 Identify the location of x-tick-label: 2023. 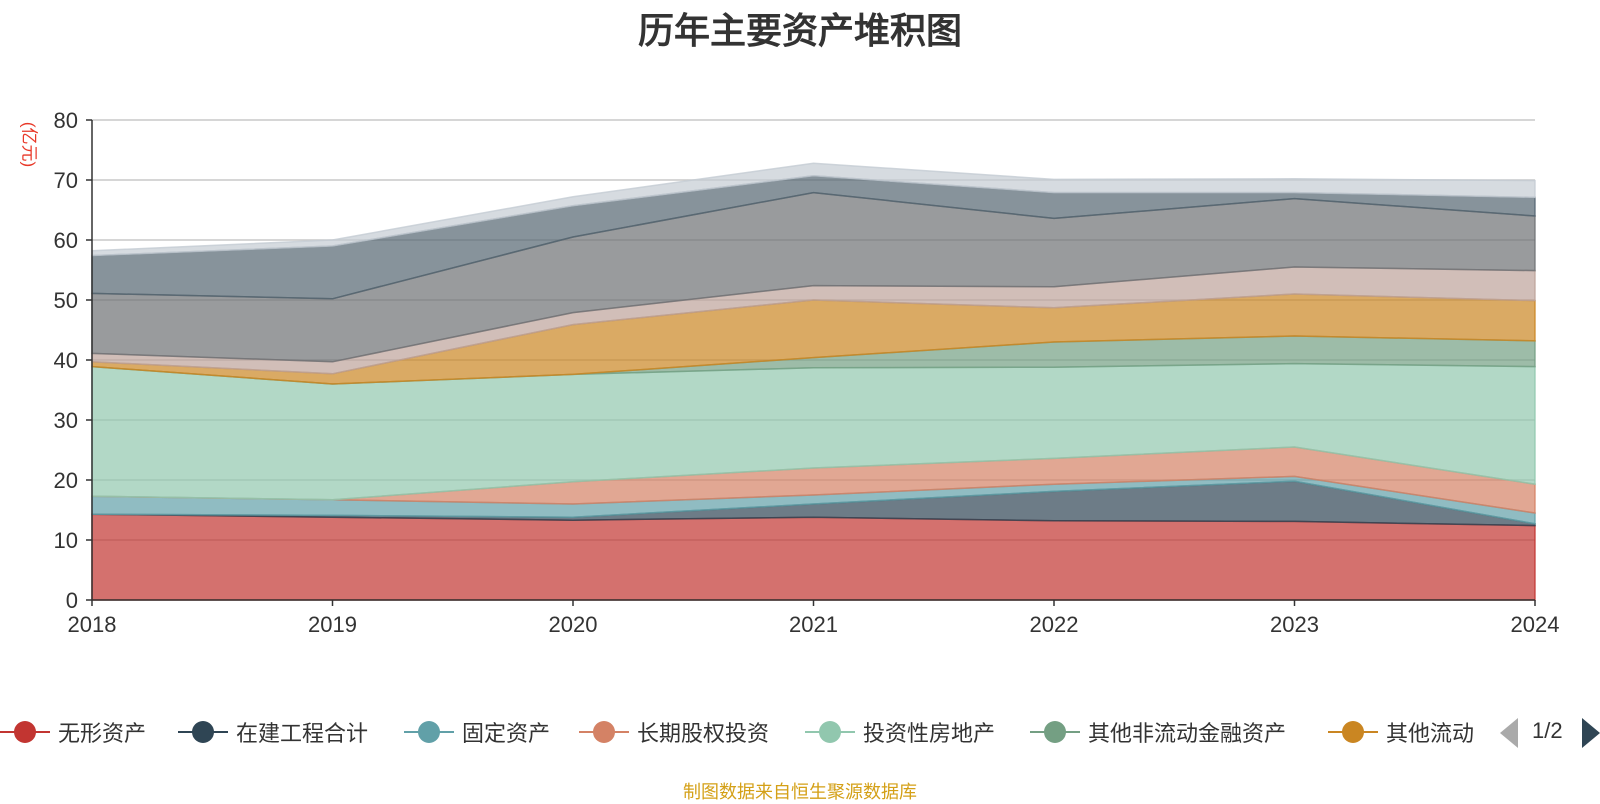
(1294, 624).